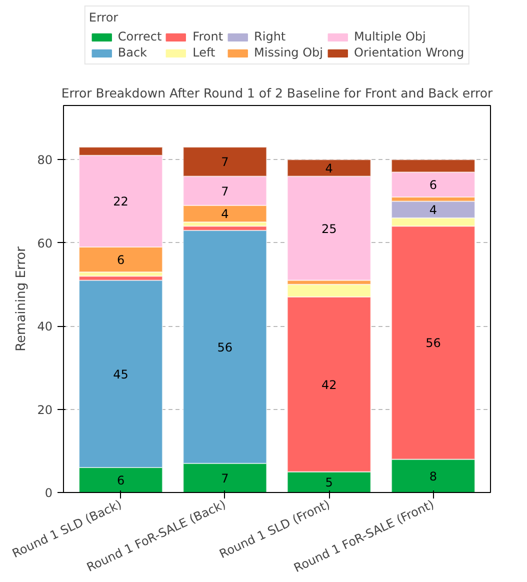 This screenshot has height=582, width=527. I want to click on data-label: 5, so click(329, 483).